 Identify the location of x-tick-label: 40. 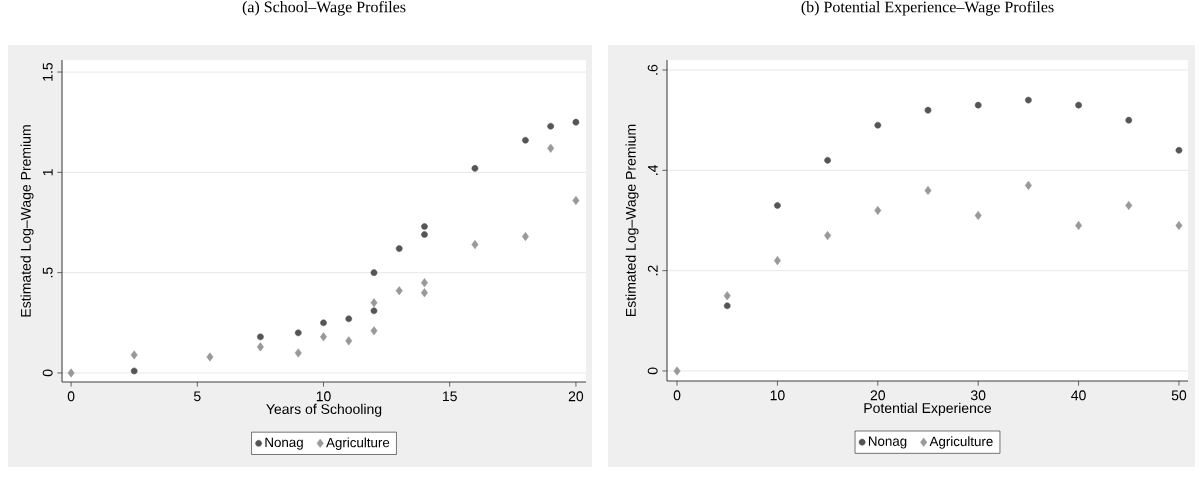
(1078, 395).